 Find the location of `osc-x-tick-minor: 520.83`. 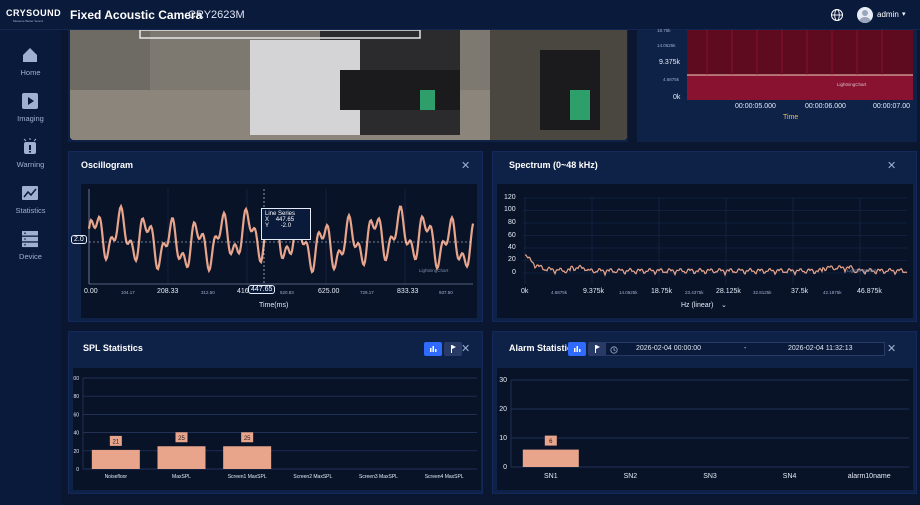

osc-x-tick-minor: 520.83 is located at coordinates (287, 292).